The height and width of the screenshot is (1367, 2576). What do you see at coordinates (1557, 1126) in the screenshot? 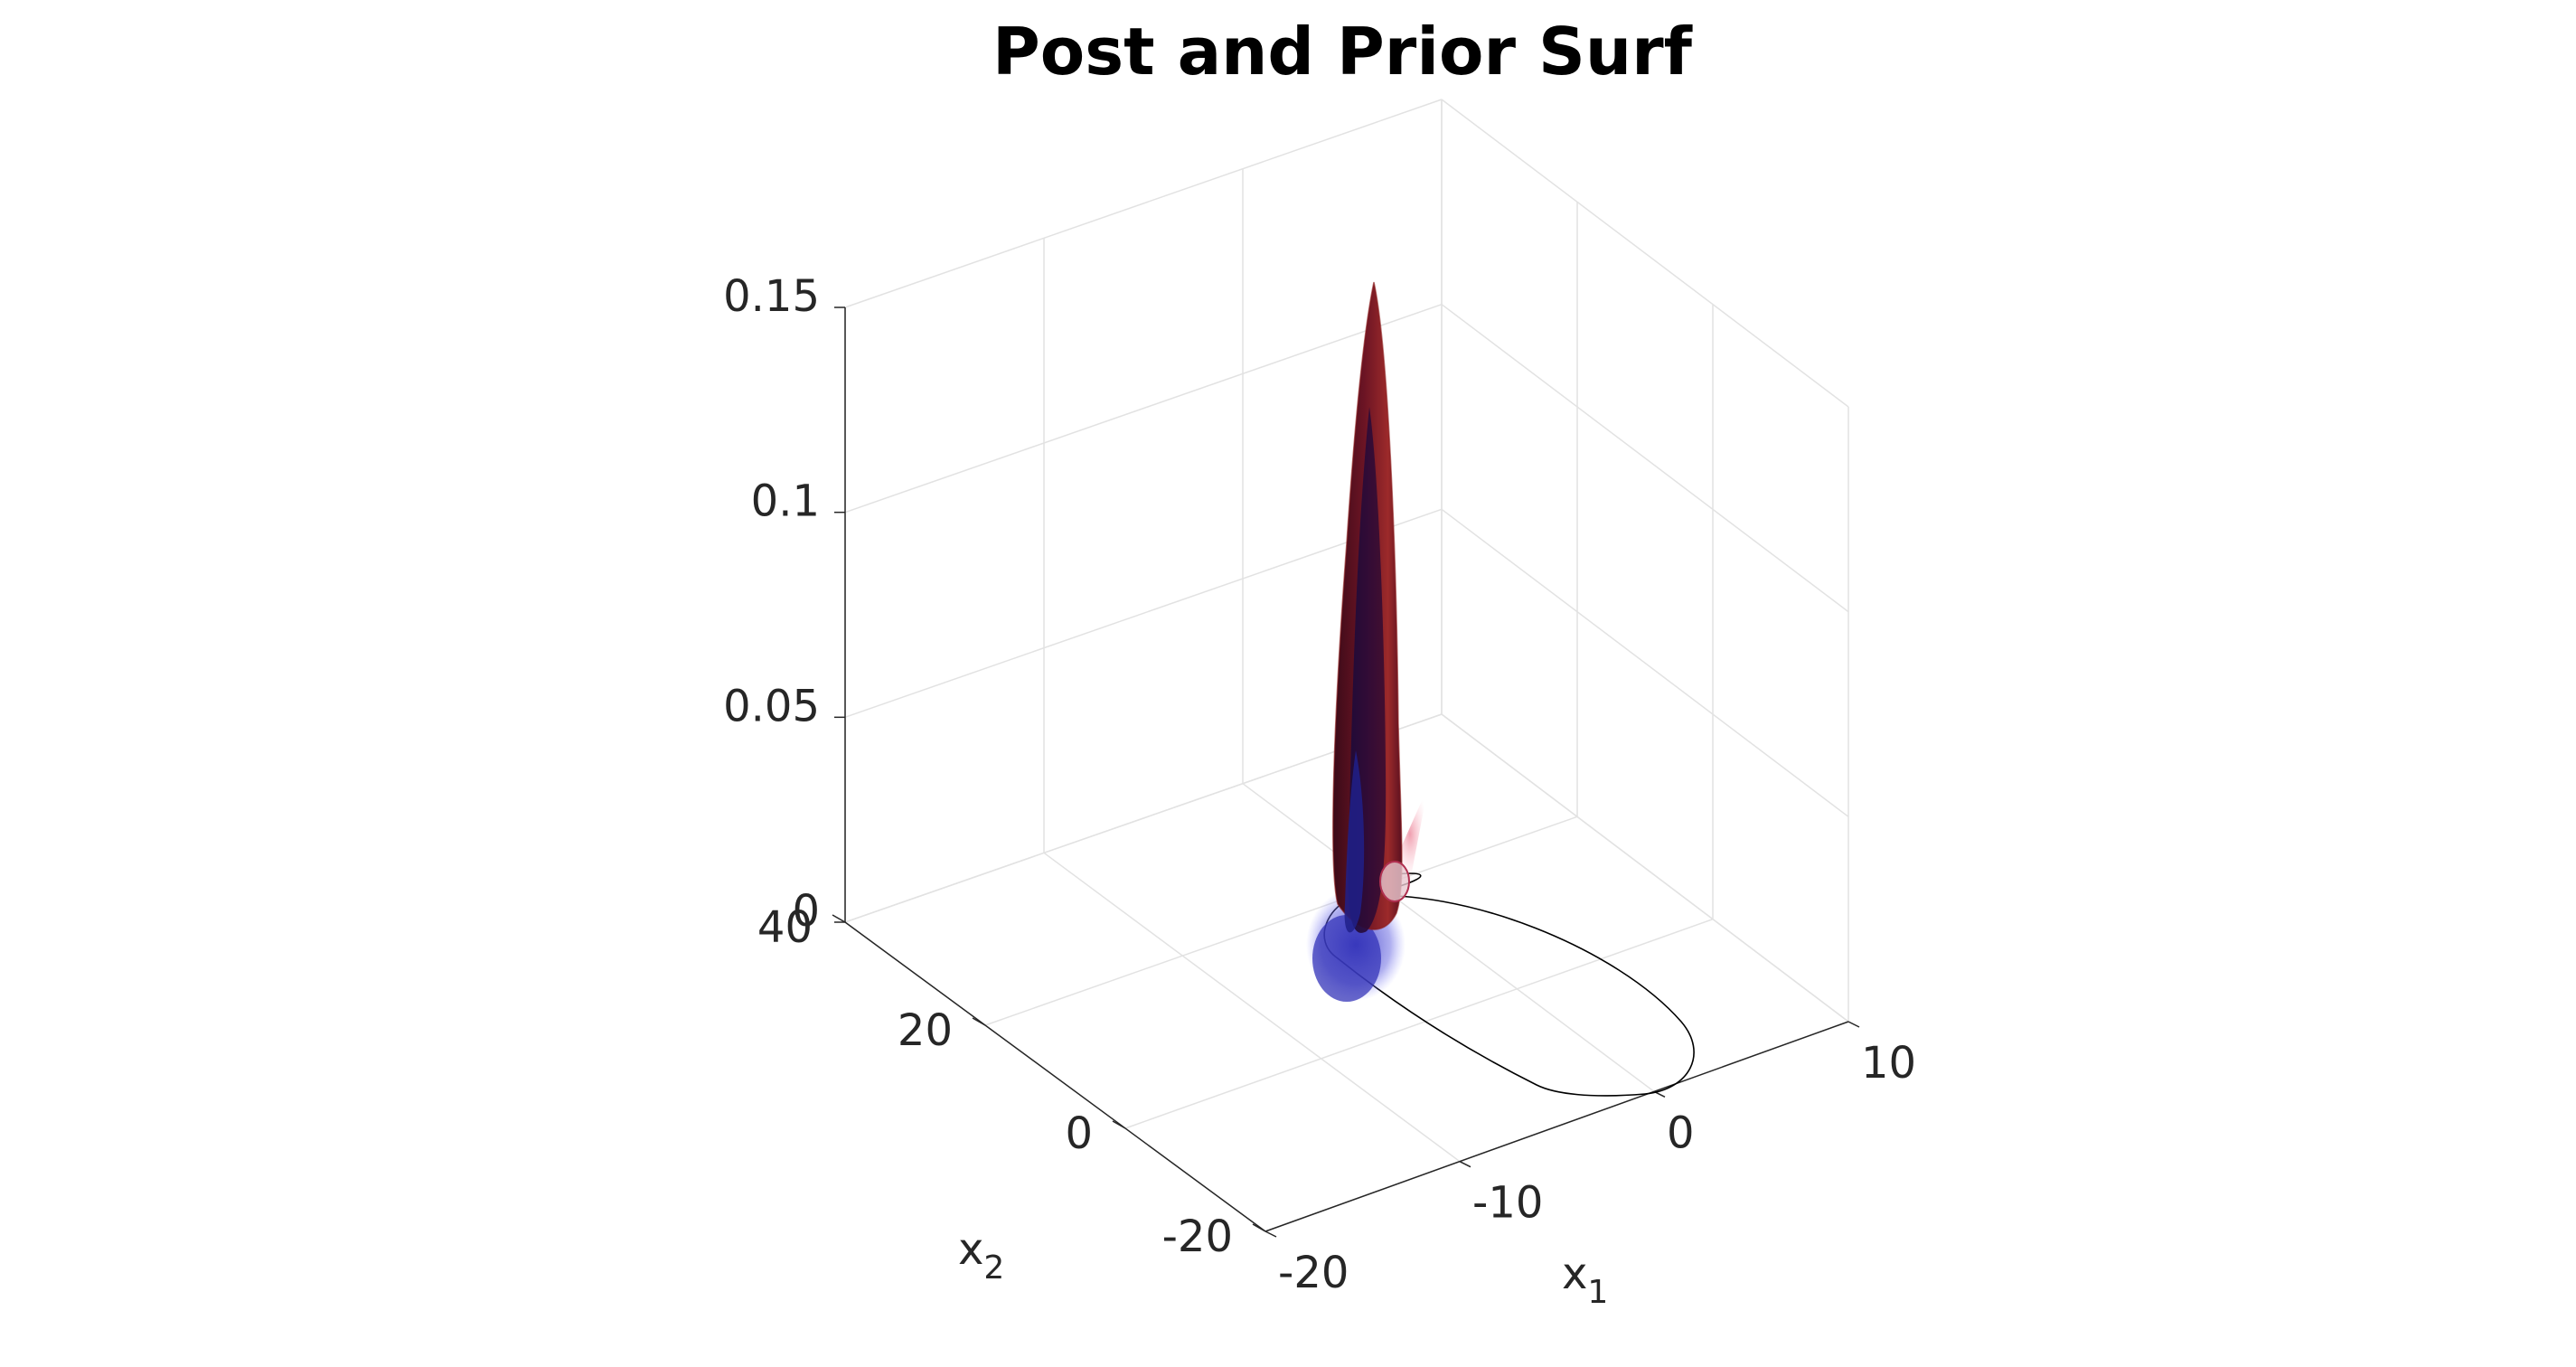
I see `x-axis-line` at bounding box center [1557, 1126].